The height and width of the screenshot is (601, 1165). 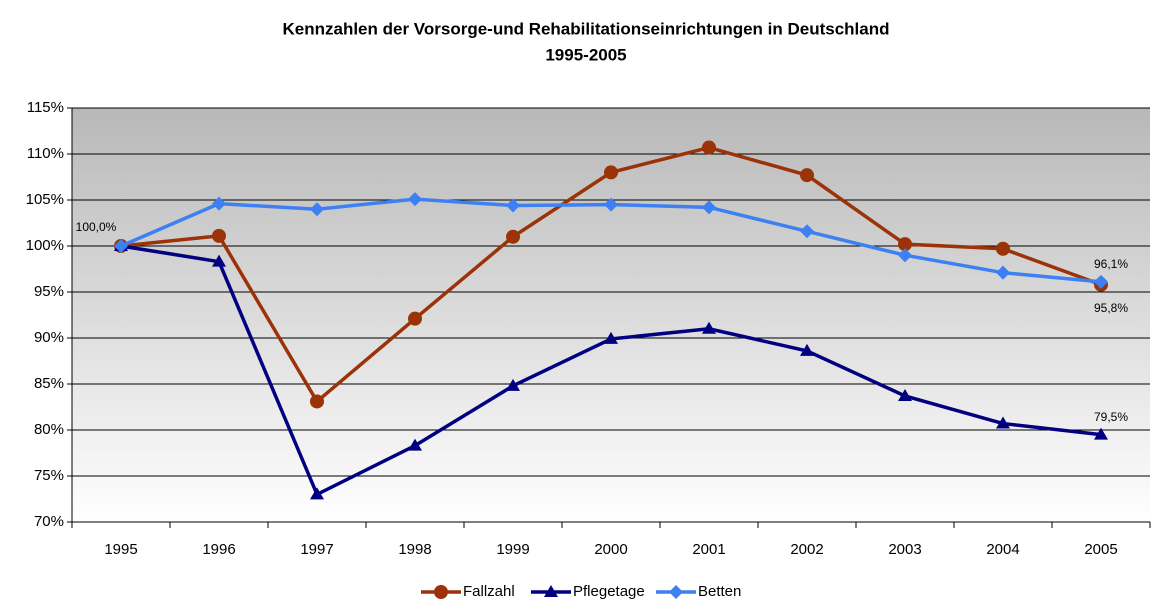 I want to click on data-label: 96,1%, so click(x=1111, y=264).